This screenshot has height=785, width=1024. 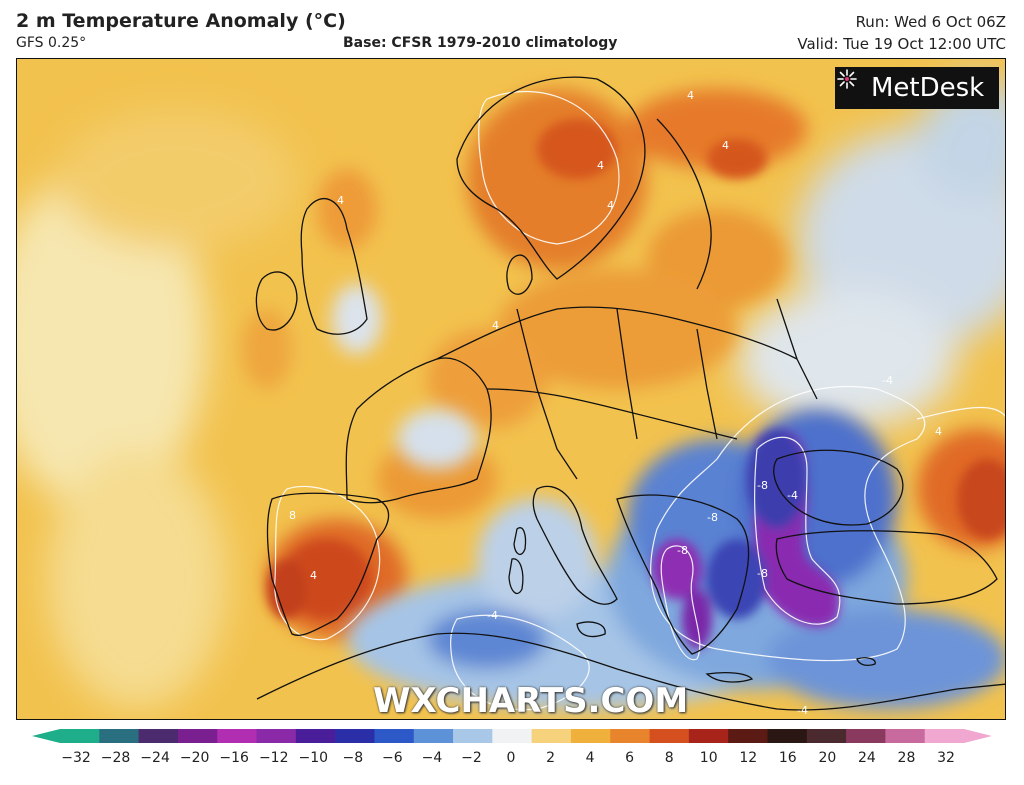 I want to click on wxcharts-watermark: WXCHARTS.COM, so click(x=531, y=700).